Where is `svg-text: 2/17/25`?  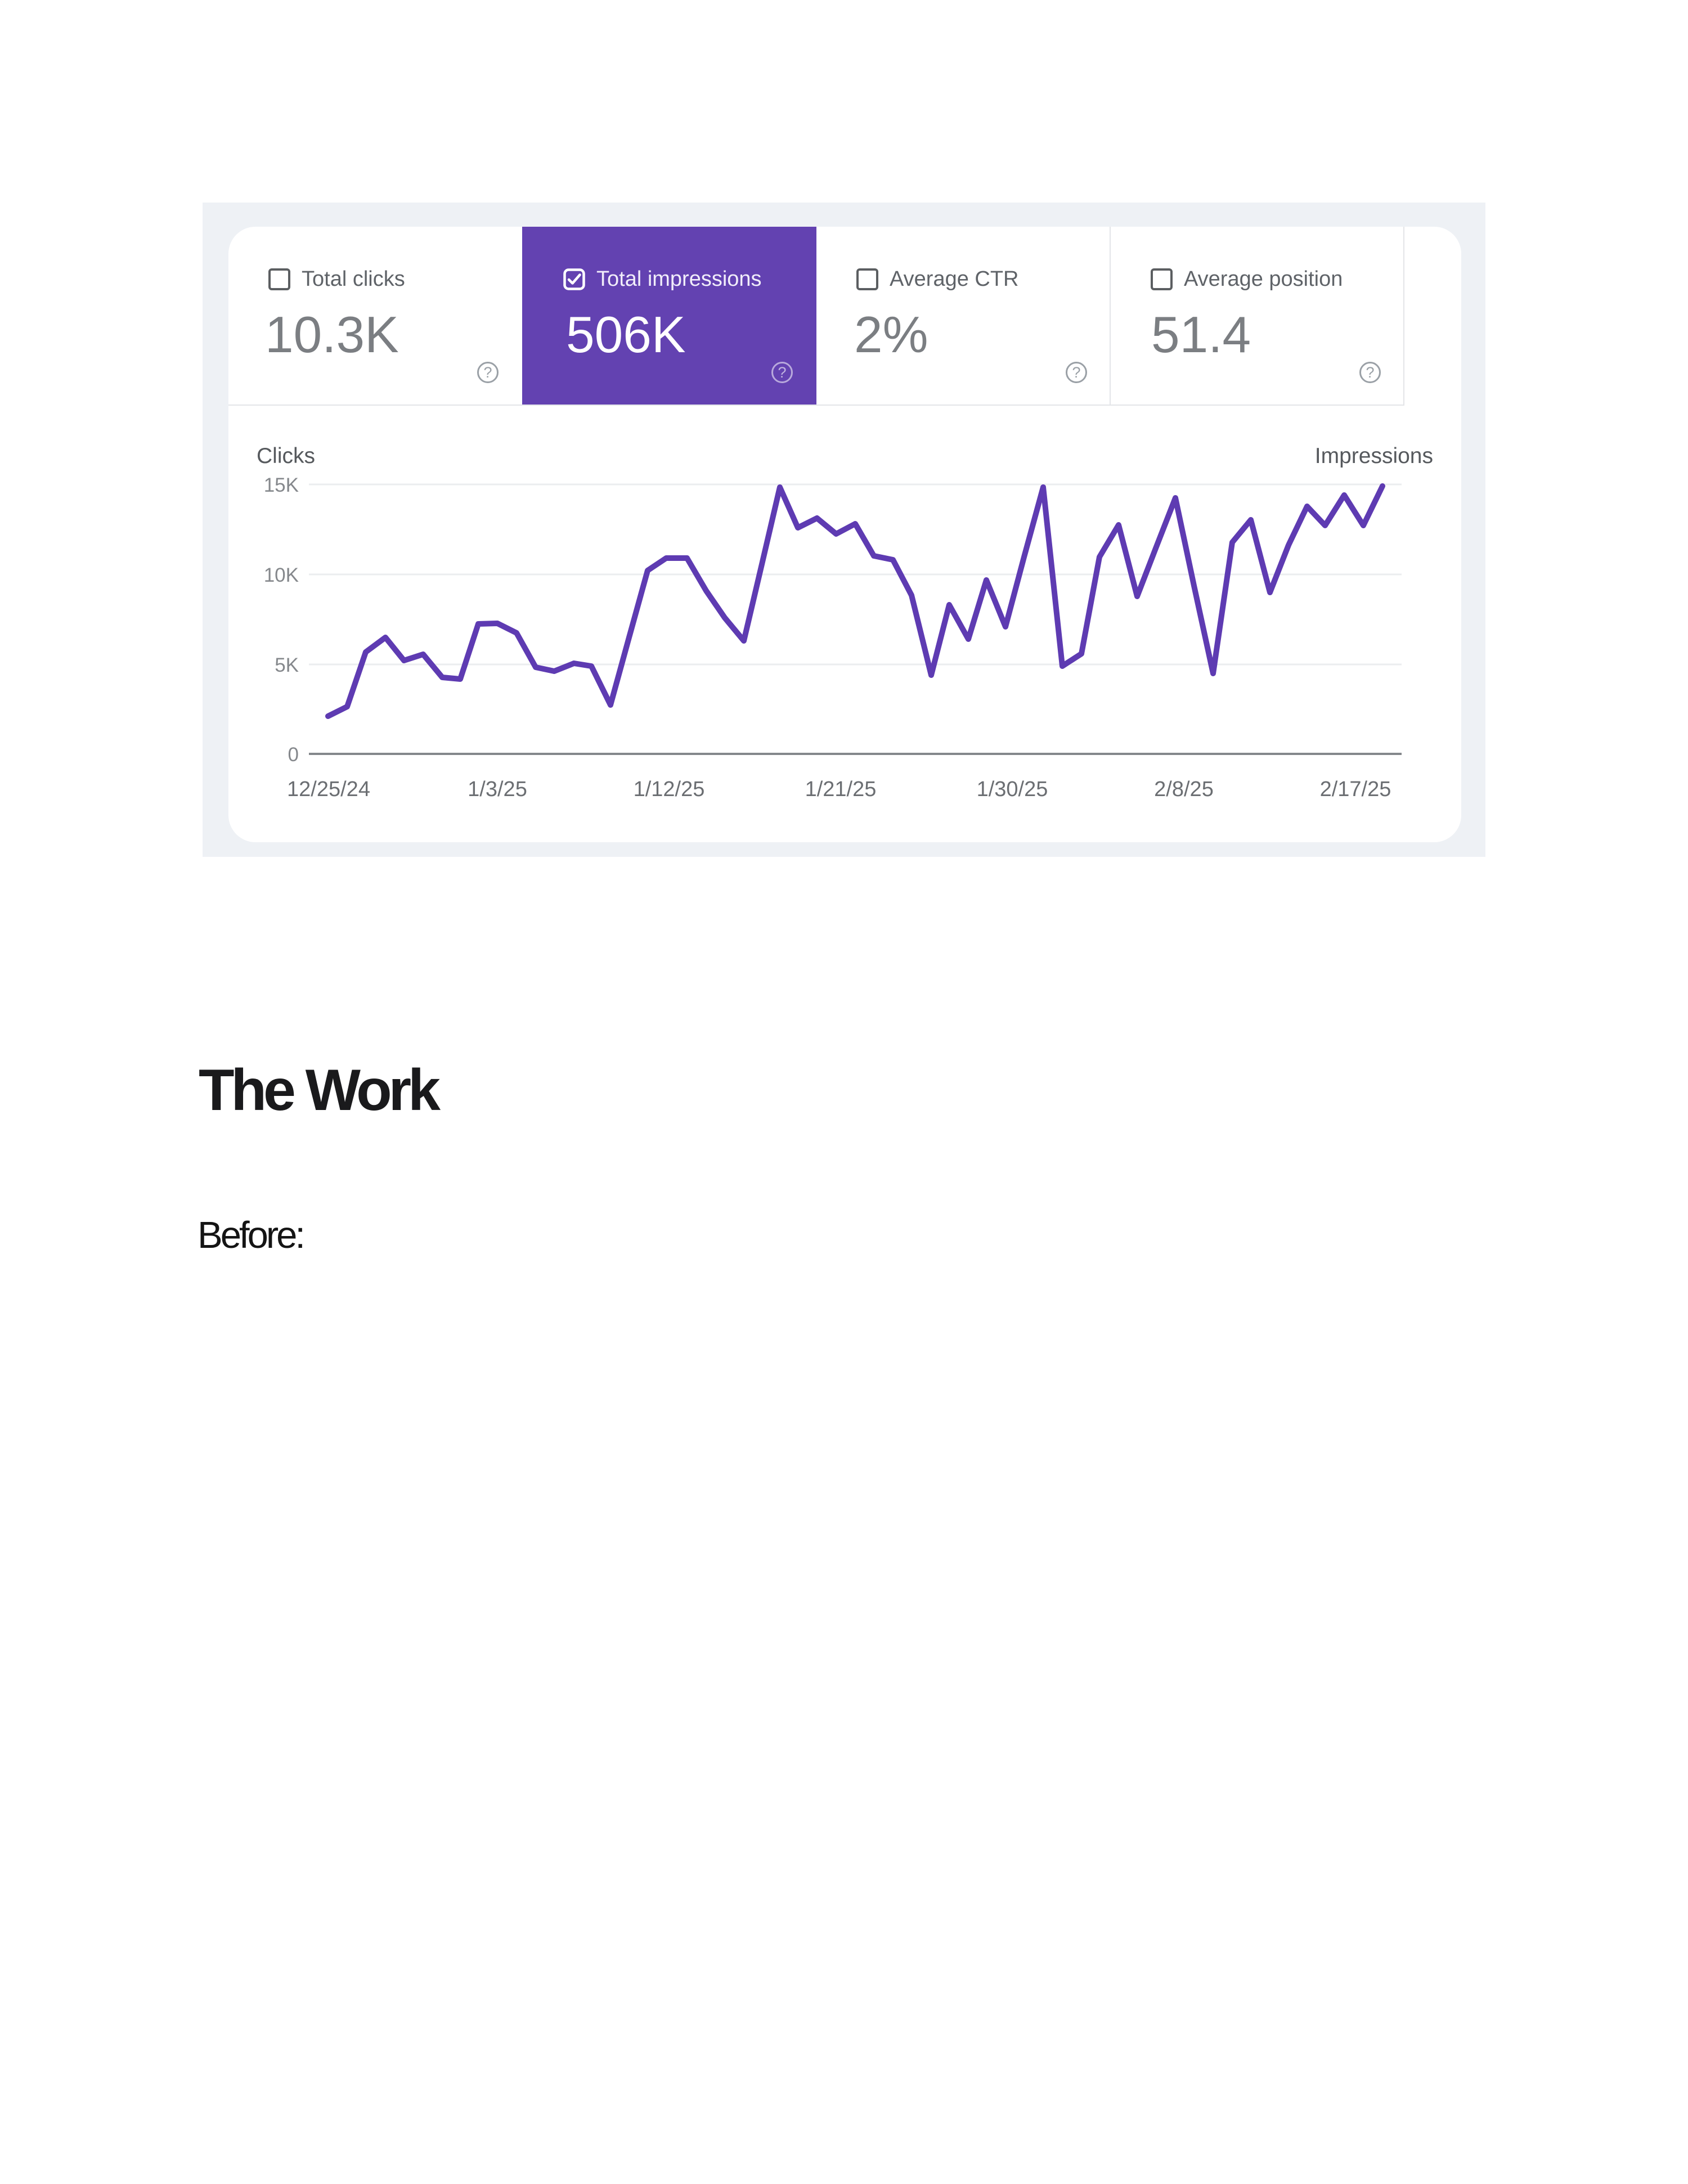 svg-text: 2/17/25 is located at coordinates (1355, 789).